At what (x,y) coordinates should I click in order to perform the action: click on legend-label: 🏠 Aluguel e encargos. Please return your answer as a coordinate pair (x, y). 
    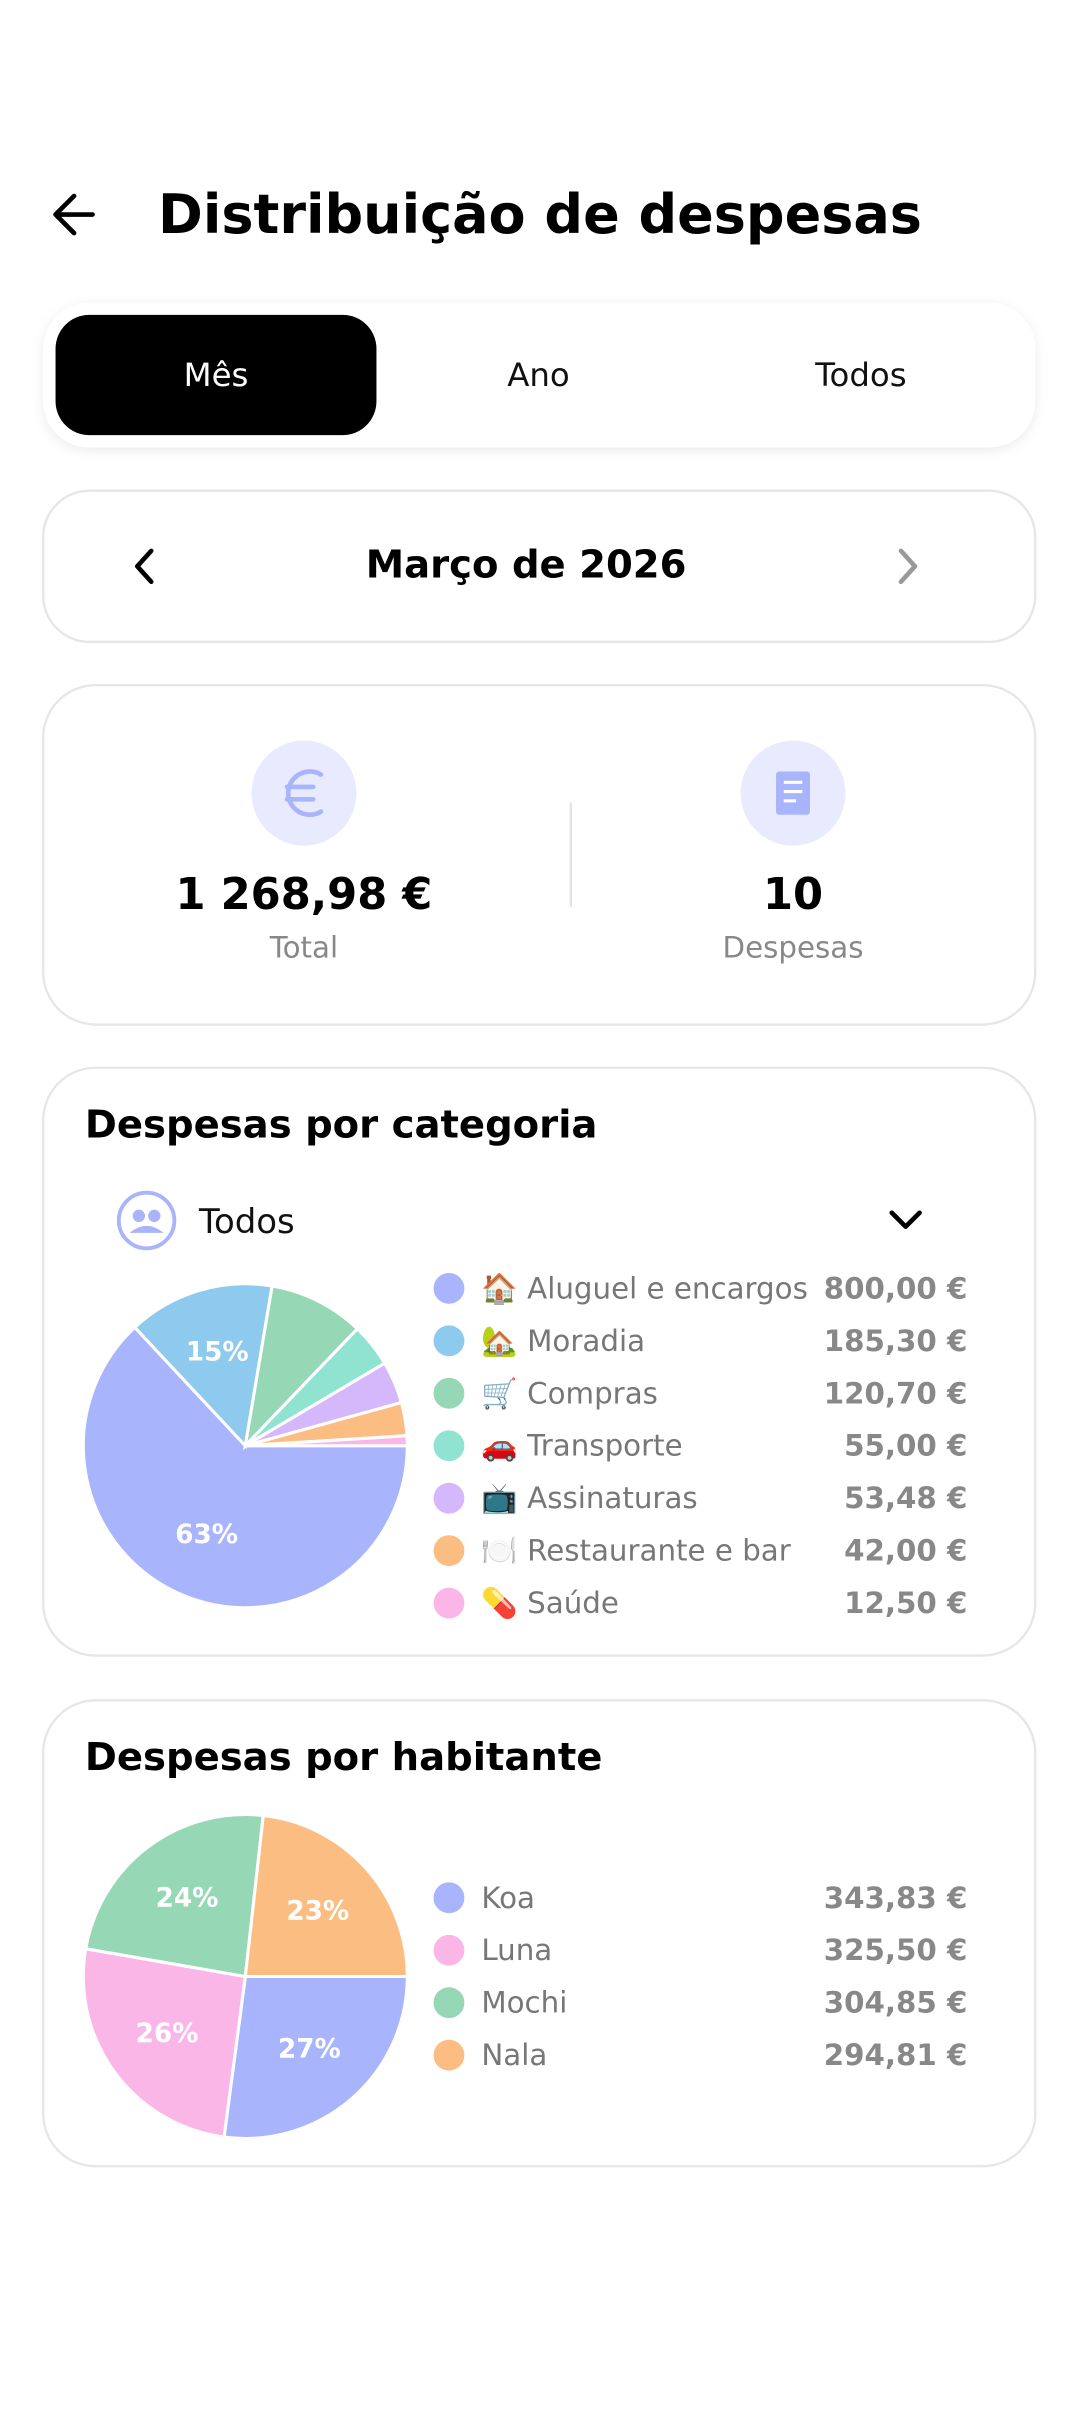
    Looking at the image, I should click on (644, 1288).